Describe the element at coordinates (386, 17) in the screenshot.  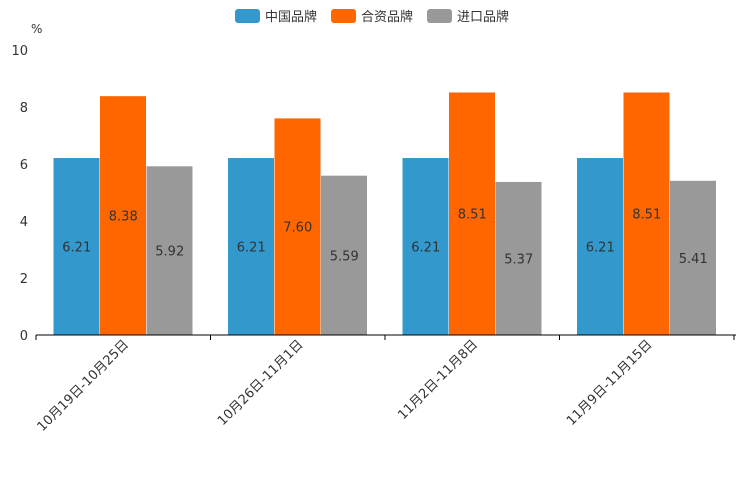
I see `legend-label-jv-brand: 合资品牌` at that location.